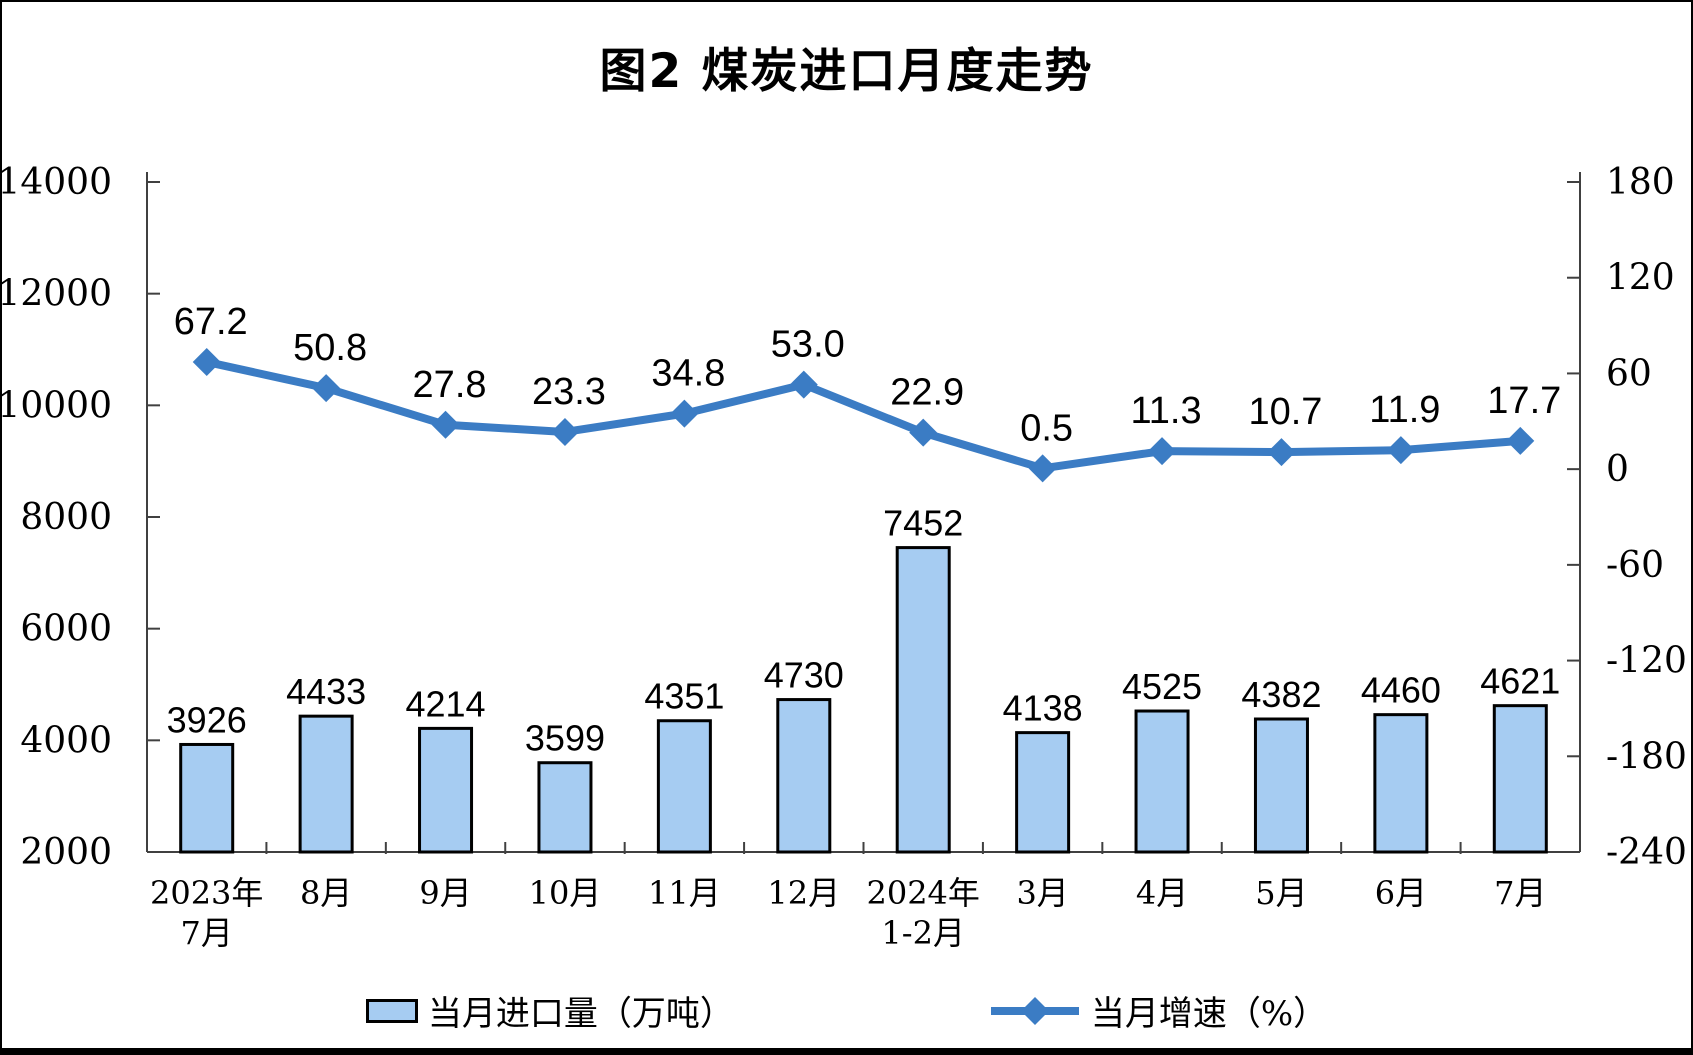 The width and height of the screenshot is (1693, 1055). I want to click on x-label-10: 6月, so click(1401, 893).